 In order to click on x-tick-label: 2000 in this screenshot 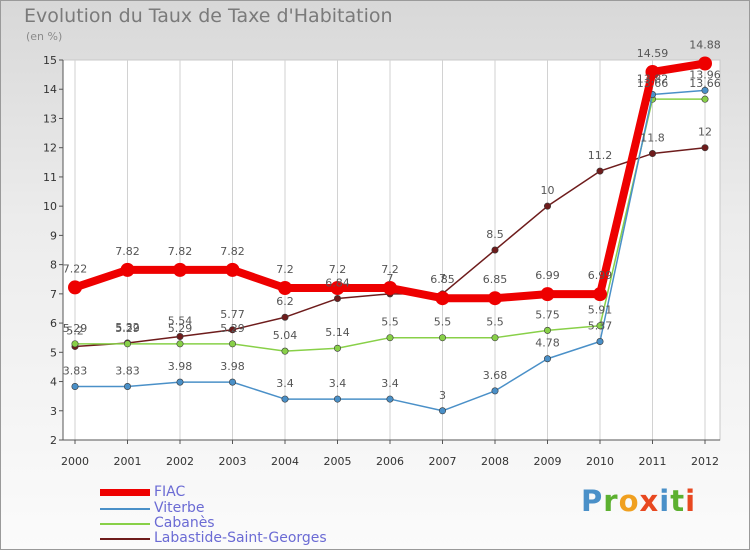, I will do `click(75, 461)`.